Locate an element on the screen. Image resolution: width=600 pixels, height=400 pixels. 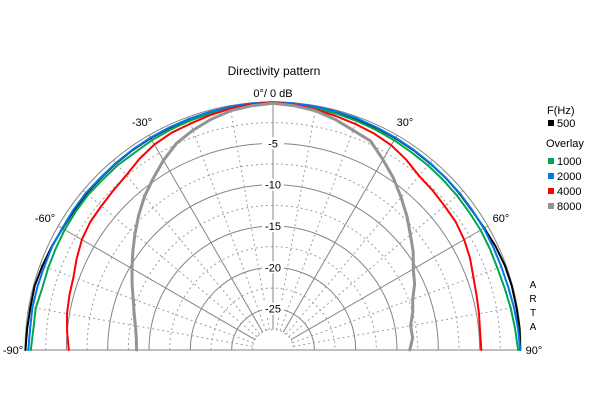
db-tick-label: -15 is located at coordinates (273, 227).